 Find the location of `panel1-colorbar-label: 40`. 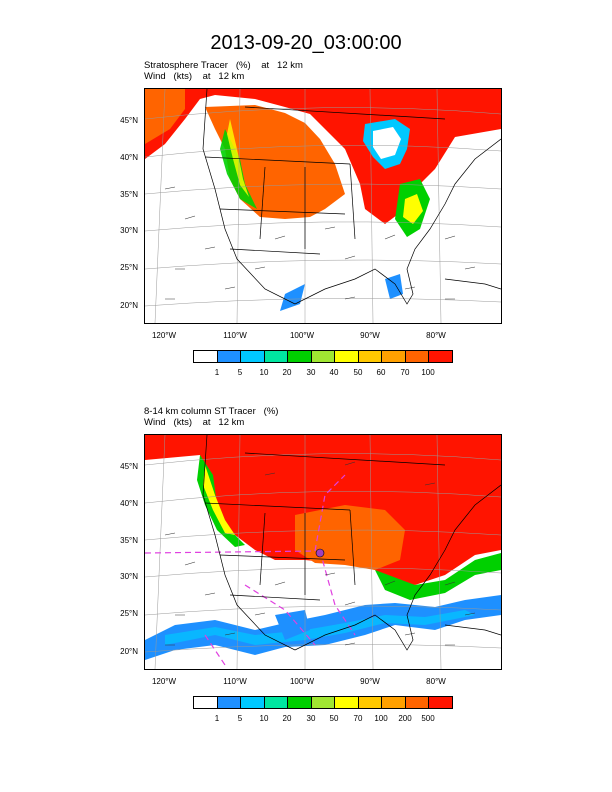

panel1-colorbar-label: 40 is located at coordinates (334, 372).